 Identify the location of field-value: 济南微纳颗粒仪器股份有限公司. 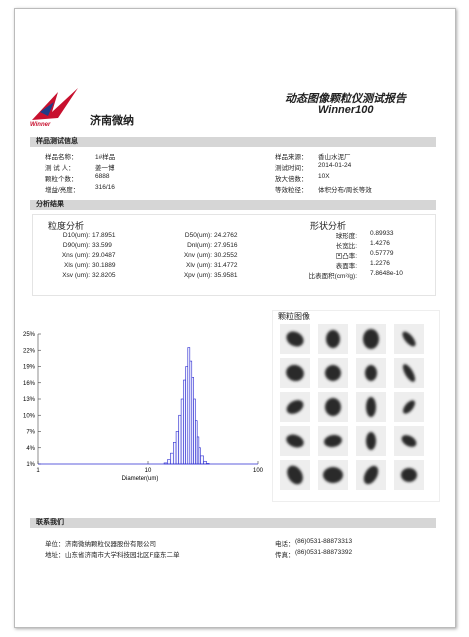
(110, 544).